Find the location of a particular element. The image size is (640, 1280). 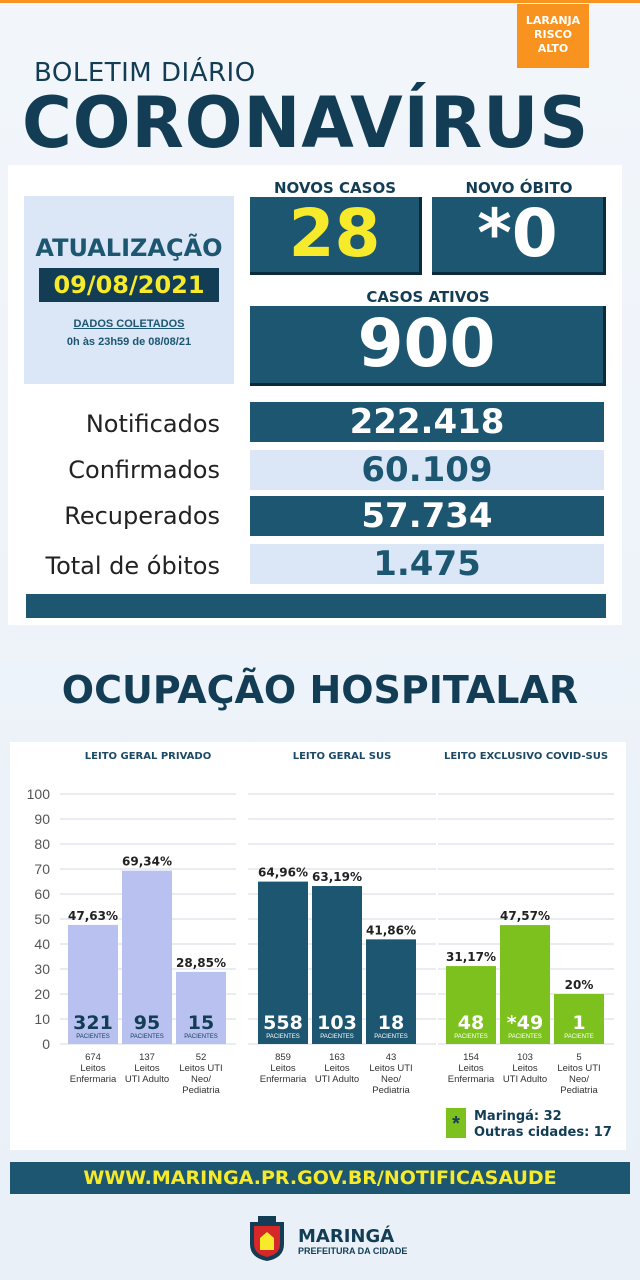

update-label: ATUALIZAÇÃO is located at coordinates (129, 248).